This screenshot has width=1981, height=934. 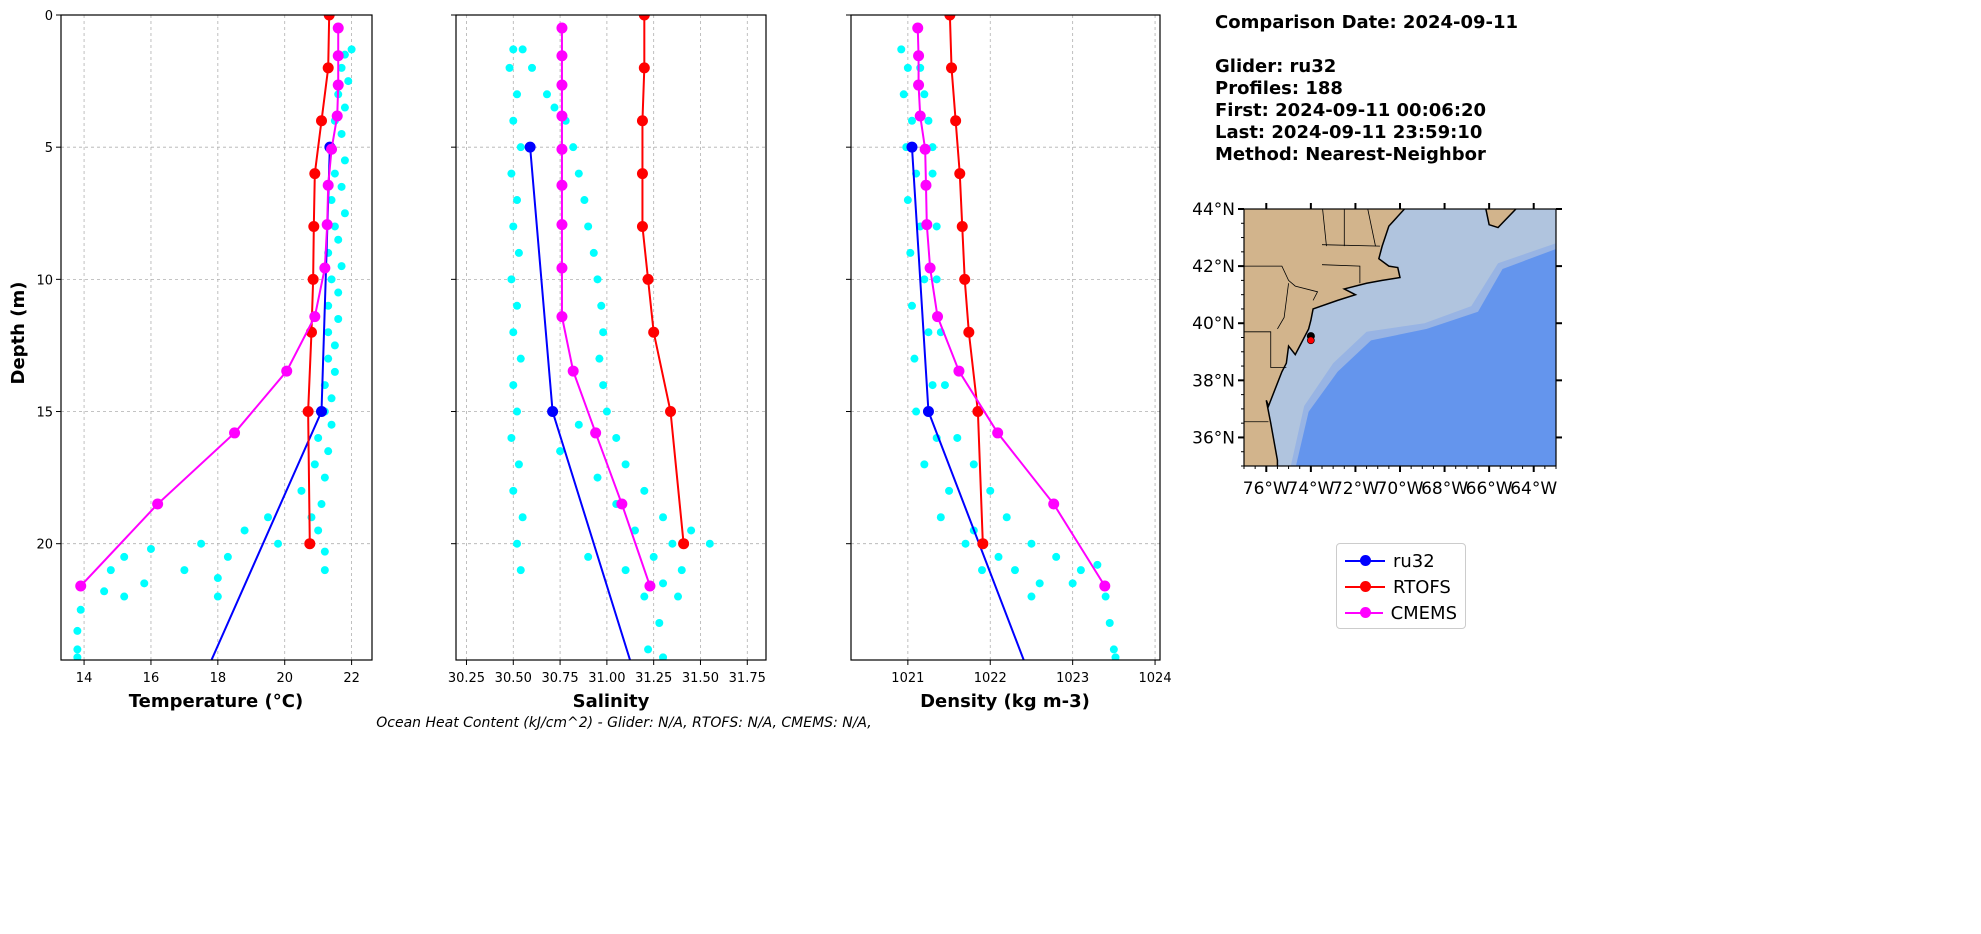 What do you see at coordinates (1423, 613) in the screenshot?
I see `legend-label: CMEMS` at bounding box center [1423, 613].